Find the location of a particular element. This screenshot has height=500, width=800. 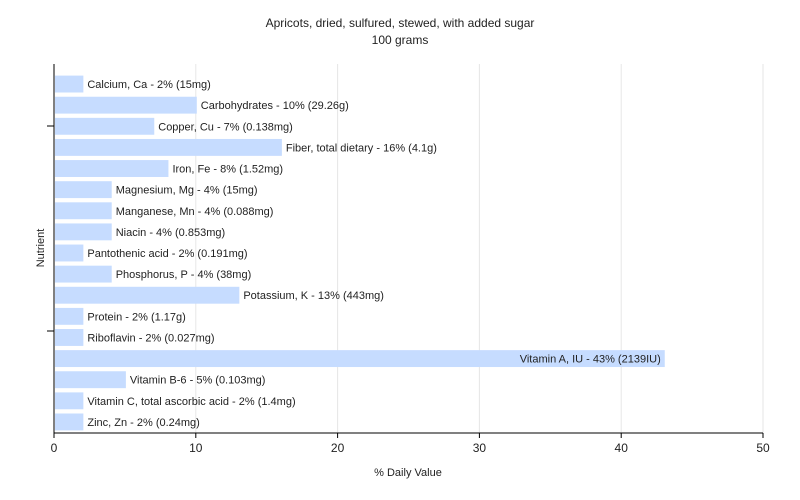

x-axis-label: % Daily Value is located at coordinates (408, 473).